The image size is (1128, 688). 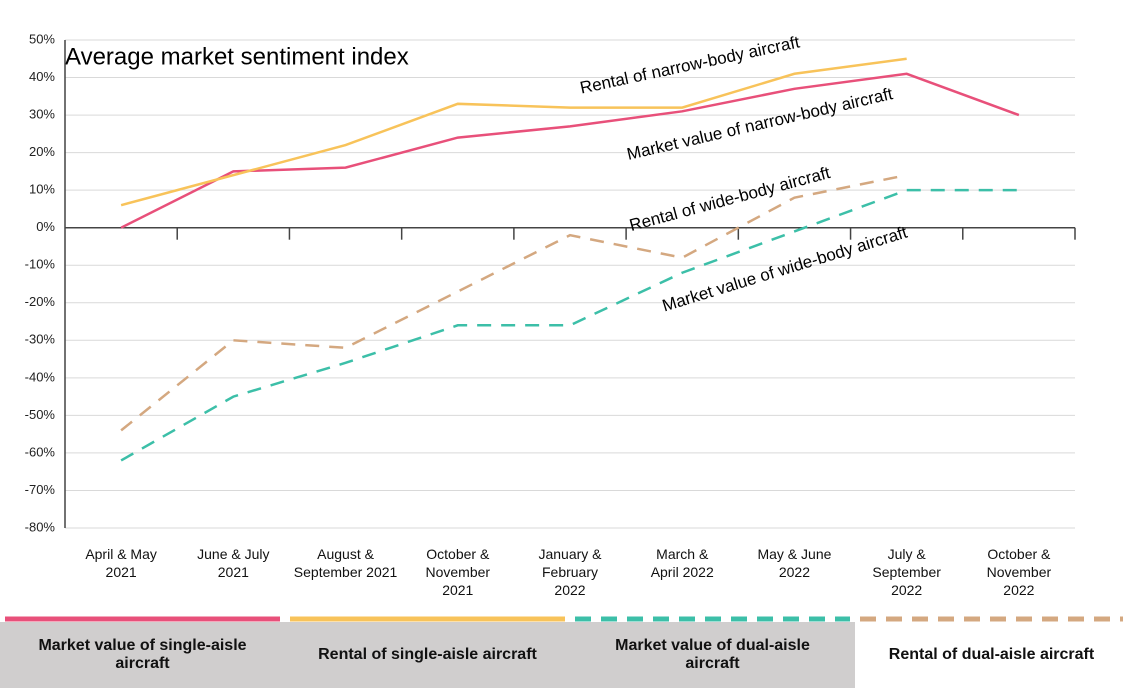 I want to click on x-tick-label: July & September 2022, so click(x=906, y=572).